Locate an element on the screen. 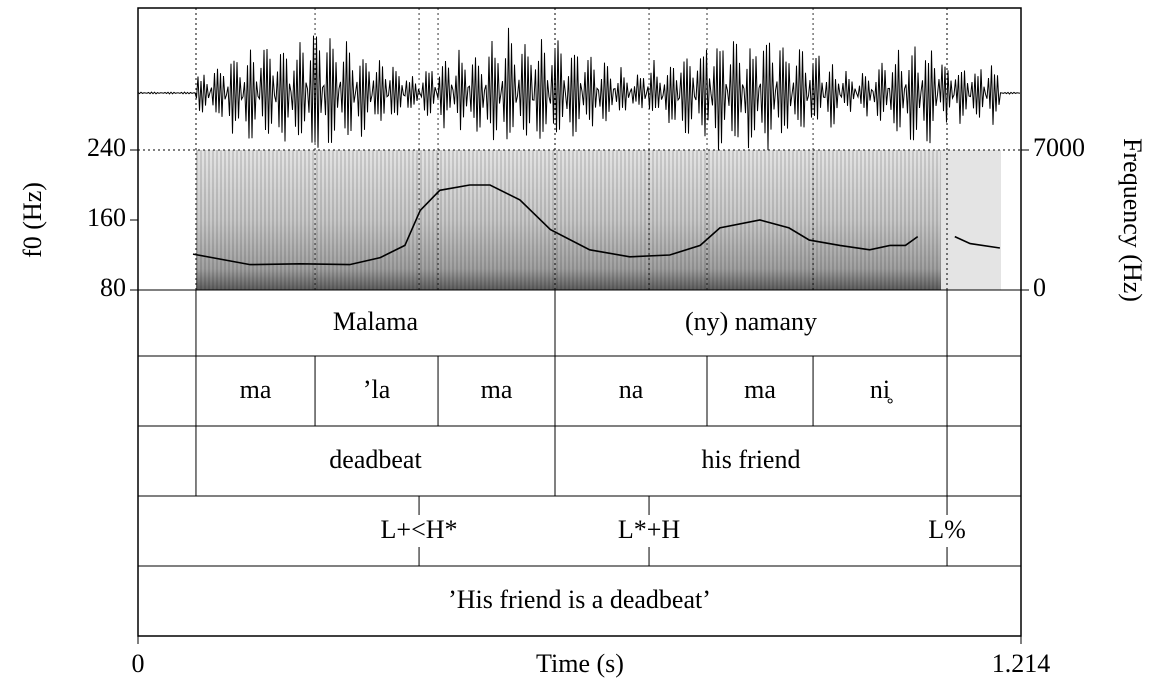 The width and height of the screenshot is (1151, 683). spectrogram is located at coordinates (598, 220).